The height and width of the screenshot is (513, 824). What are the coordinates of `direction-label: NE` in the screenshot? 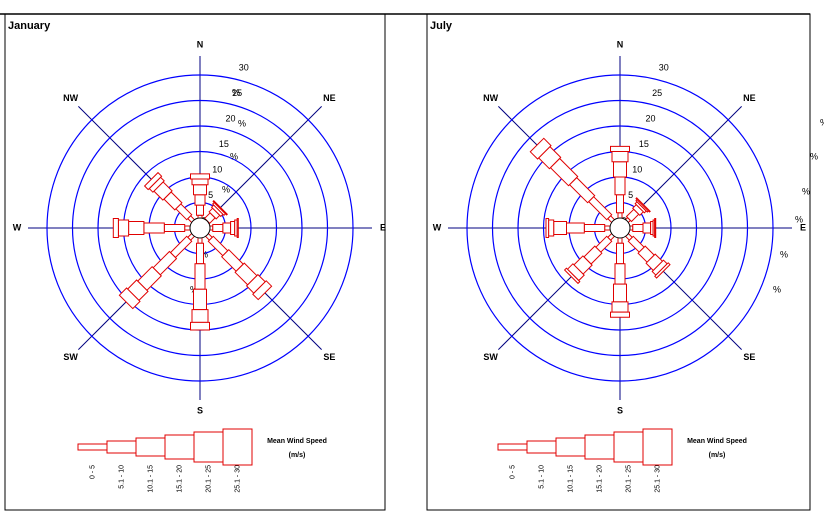 It's located at (749, 98).